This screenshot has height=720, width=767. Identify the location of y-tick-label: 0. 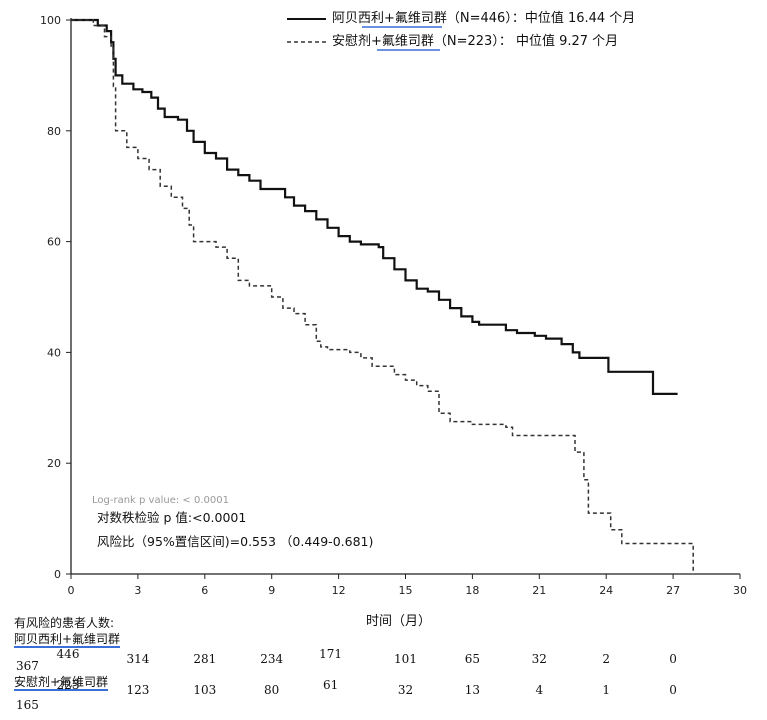
(57, 574).